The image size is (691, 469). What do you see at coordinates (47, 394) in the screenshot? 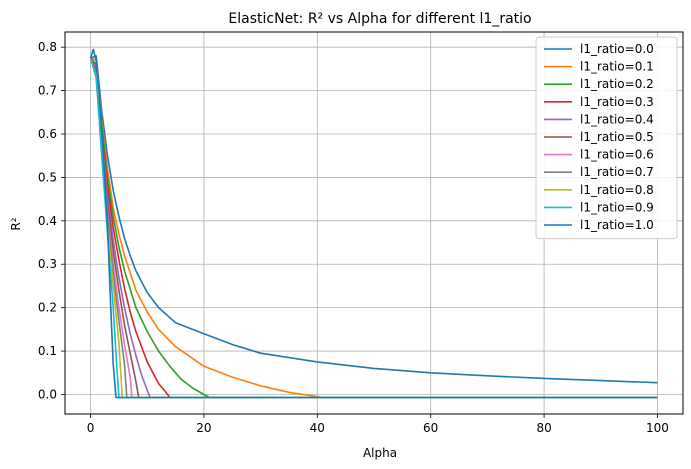
I see `y-tick-label: 0.0` at bounding box center [47, 394].